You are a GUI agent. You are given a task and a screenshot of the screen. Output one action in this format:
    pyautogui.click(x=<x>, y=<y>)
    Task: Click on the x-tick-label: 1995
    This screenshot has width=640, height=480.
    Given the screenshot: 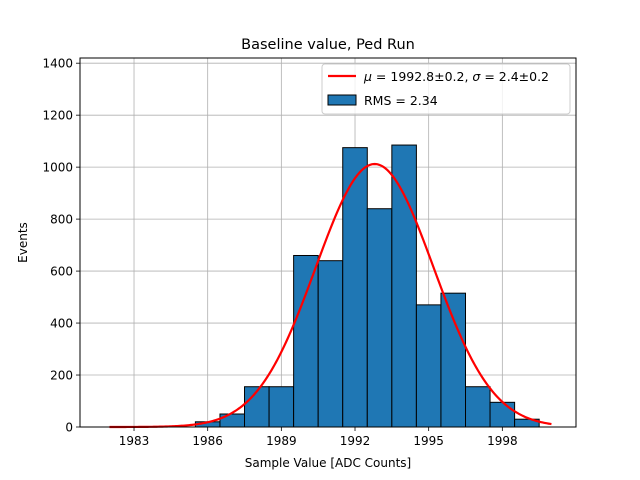 What is the action you would take?
    pyautogui.click(x=428, y=441)
    